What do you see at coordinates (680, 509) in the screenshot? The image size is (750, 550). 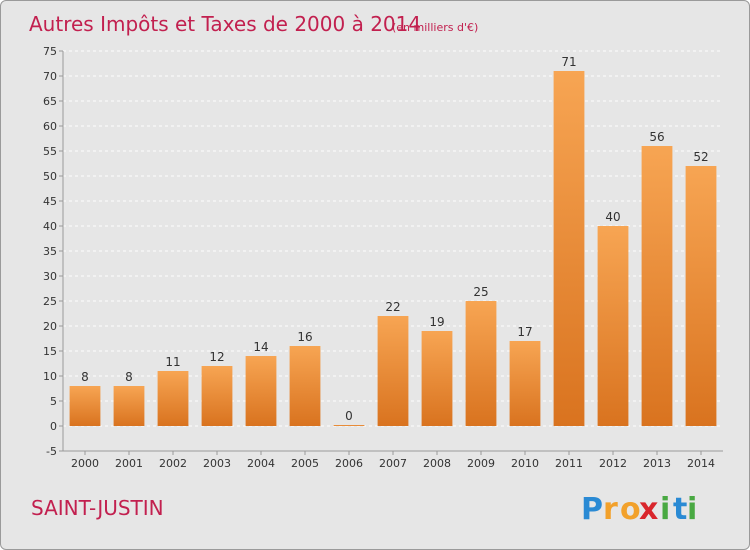 I see `logo-letter: t` at bounding box center [680, 509].